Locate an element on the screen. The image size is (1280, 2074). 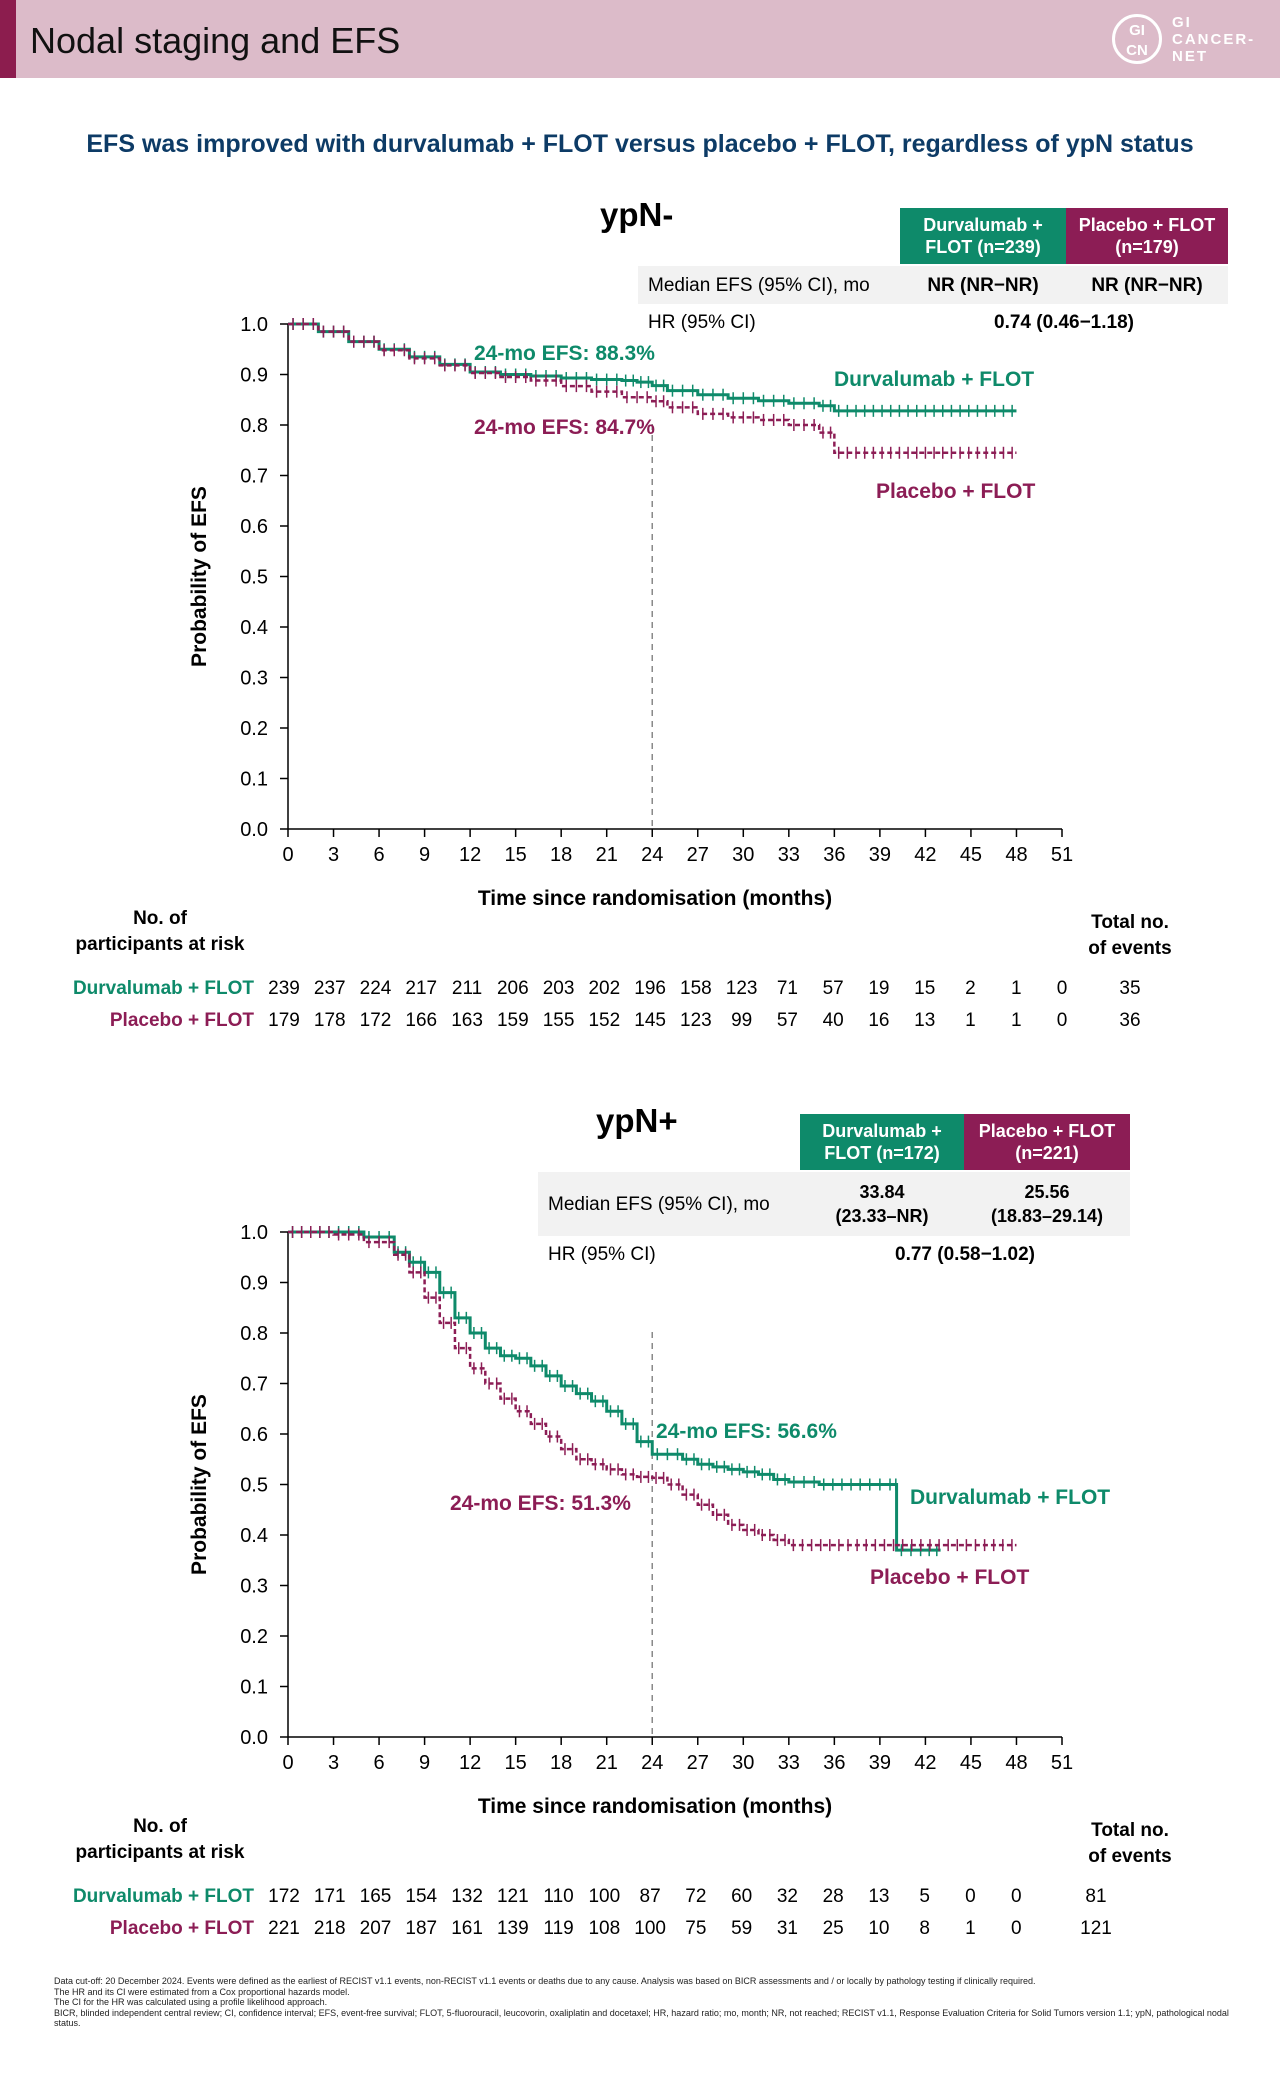
x-tick-label: 0 is located at coordinates (287, 1763).